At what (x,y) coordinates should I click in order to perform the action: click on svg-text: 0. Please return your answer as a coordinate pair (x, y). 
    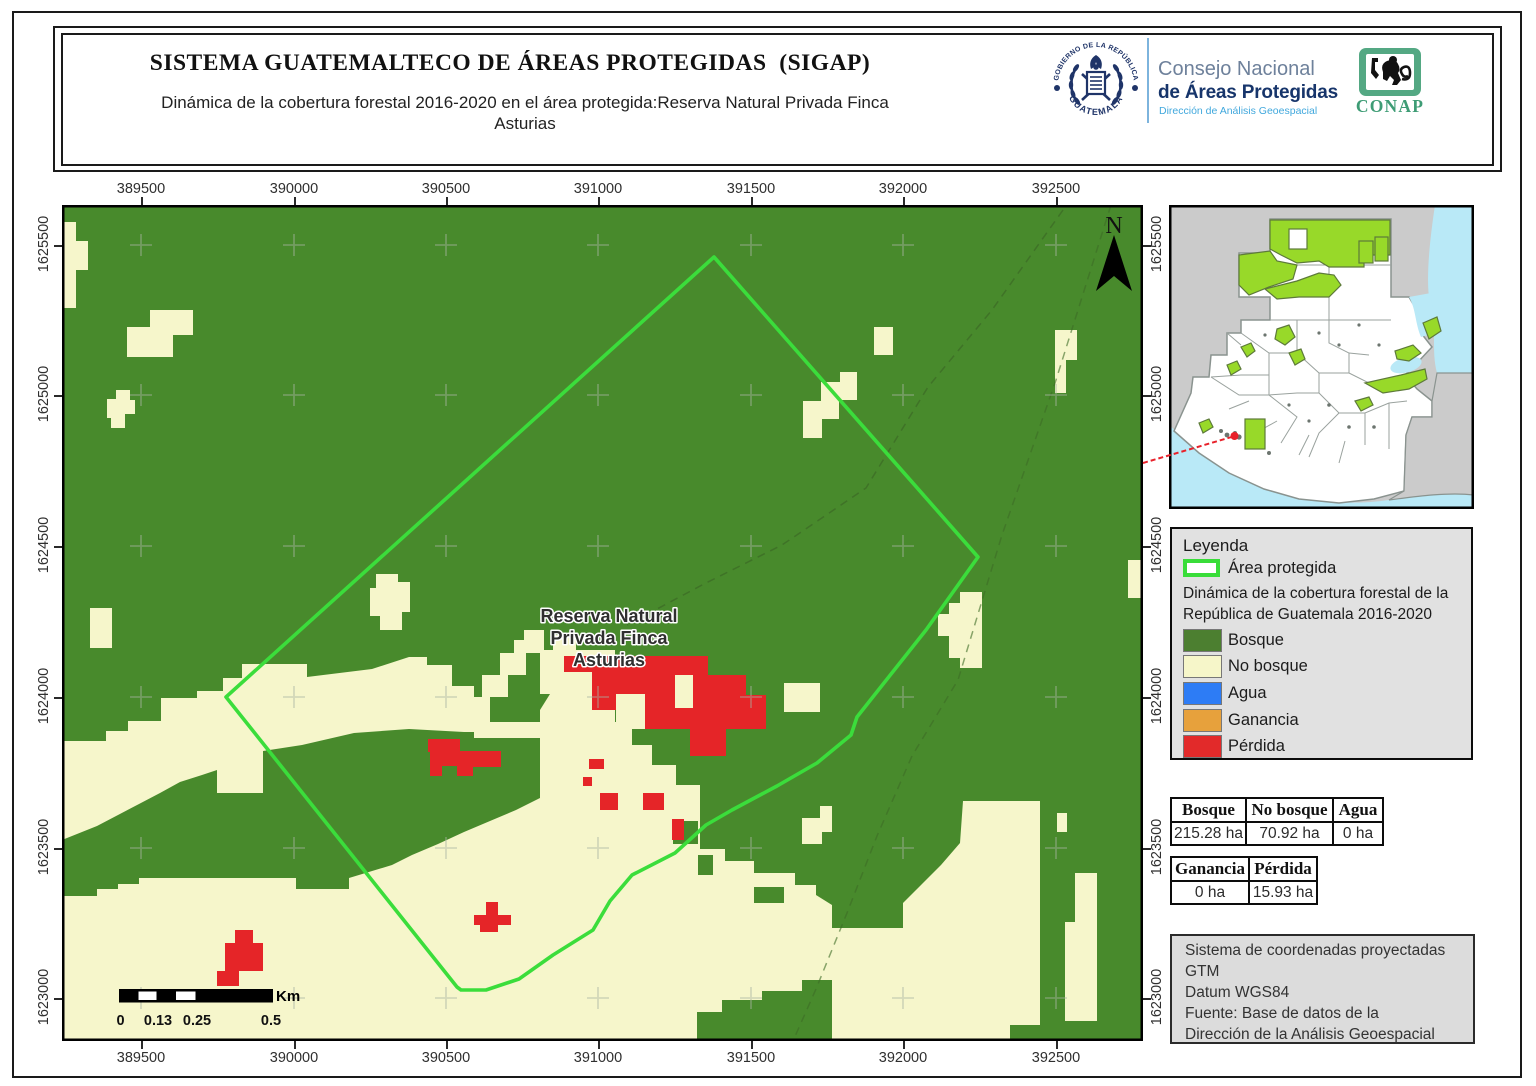
    Looking at the image, I should click on (120, 1021).